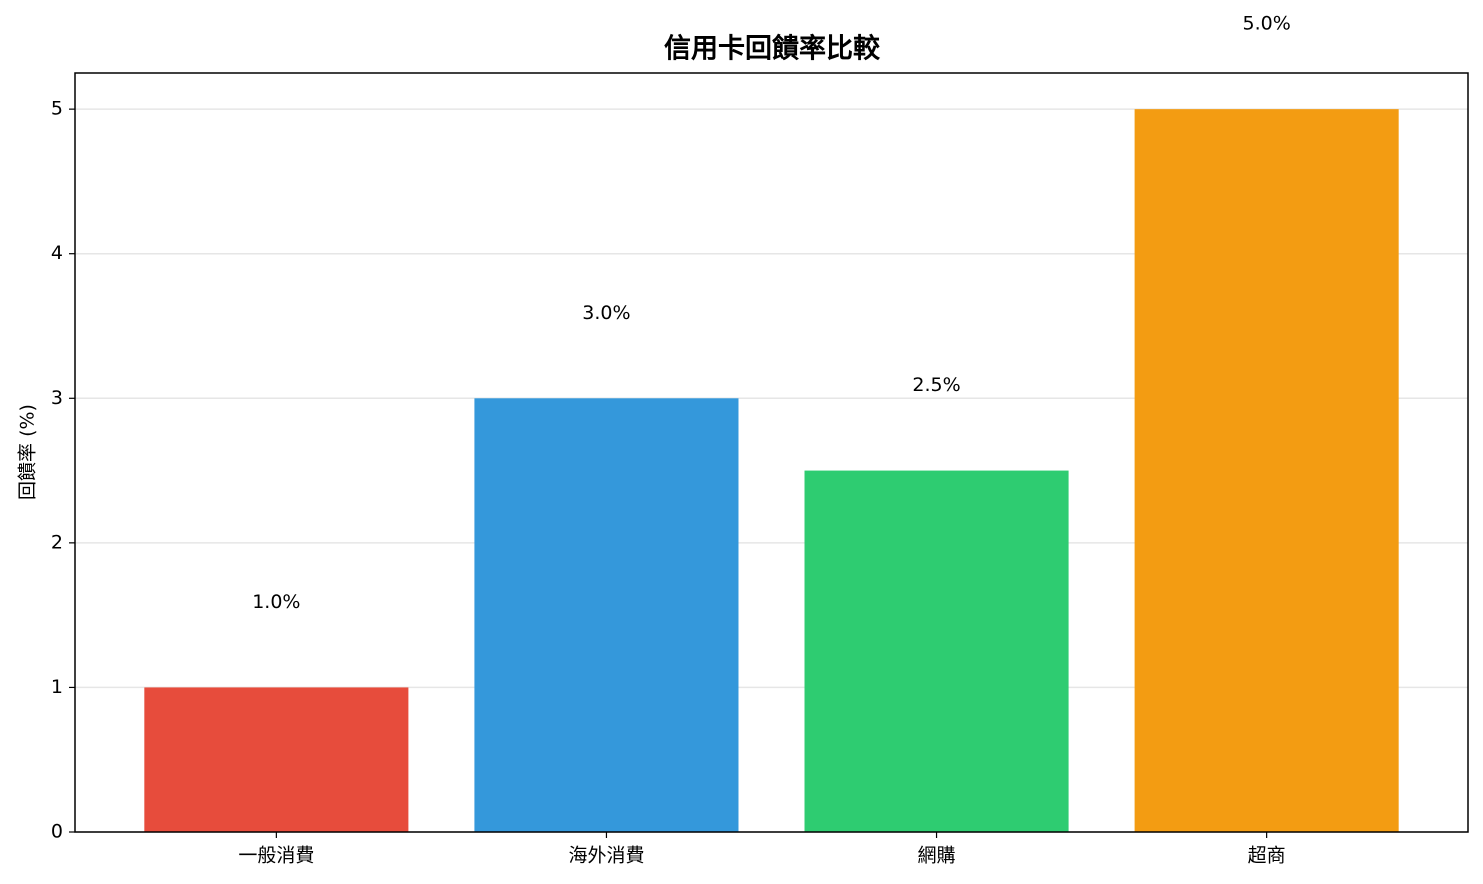 This screenshot has width=1483, height=884. Describe the element at coordinates (57, 832) in the screenshot. I see `y-tick-label: 0` at that location.